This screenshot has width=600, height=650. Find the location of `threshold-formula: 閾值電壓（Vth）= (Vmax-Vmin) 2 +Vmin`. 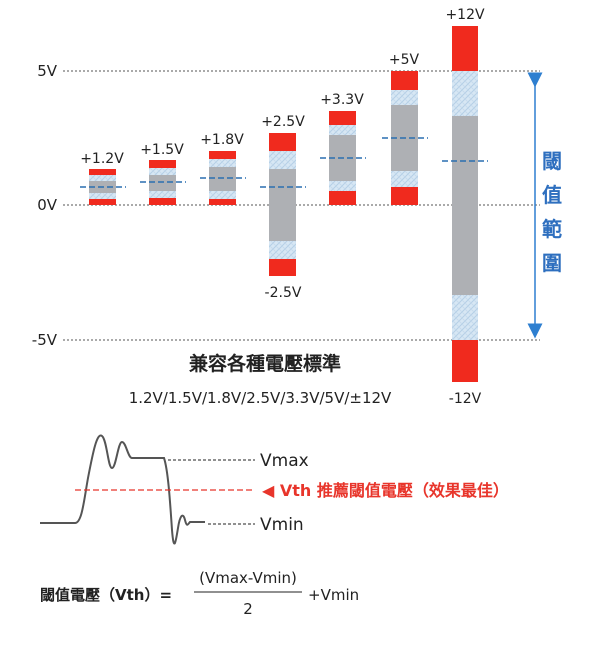

threshold-formula: 閾值電壓（Vth）= (Vmax-Vmin) 2 +Vmin is located at coordinates (199, 593).